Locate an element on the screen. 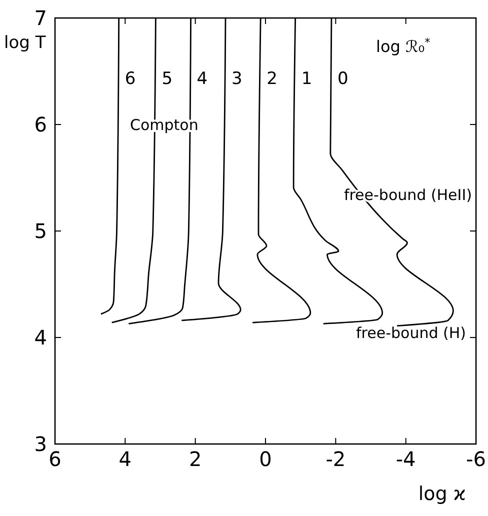 This screenshot has width=488, height=516. y-axis-title: log T is located at coordinates (25, 43).